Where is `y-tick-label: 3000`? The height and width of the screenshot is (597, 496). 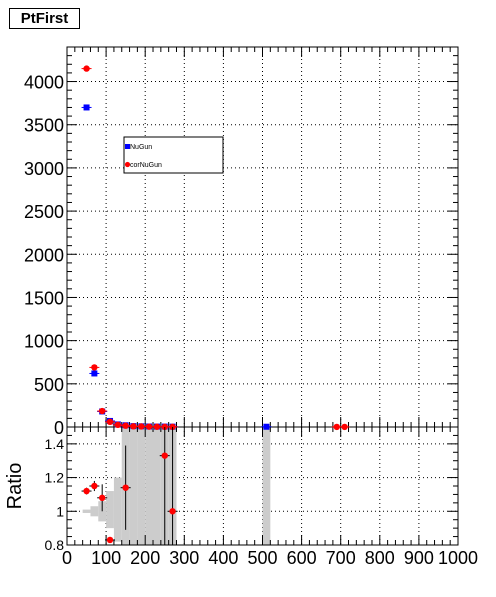 y-tick-label: 3000 is located at coordinates (44, 169).